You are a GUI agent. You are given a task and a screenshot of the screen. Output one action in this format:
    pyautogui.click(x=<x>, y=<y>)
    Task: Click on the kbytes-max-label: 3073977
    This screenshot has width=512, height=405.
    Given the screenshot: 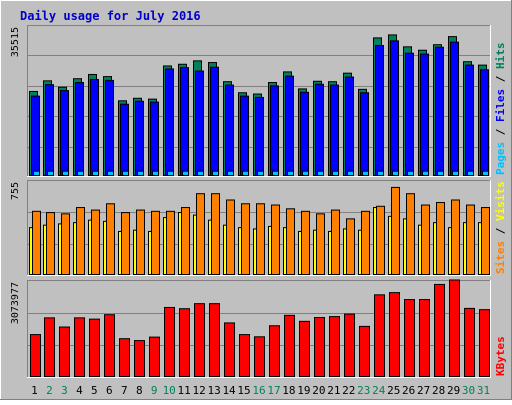 What is the action you would take?
    pyautogui.click(x=15, y=303)
    